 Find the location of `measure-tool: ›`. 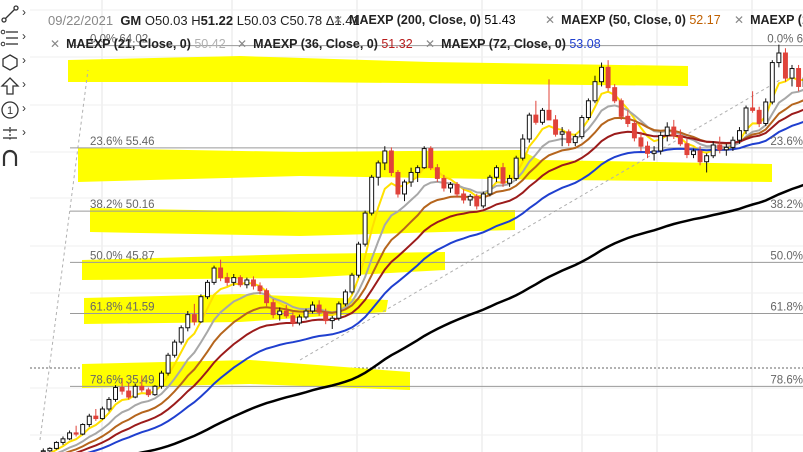

measure-tool: › is located at coordinates (15, 134).